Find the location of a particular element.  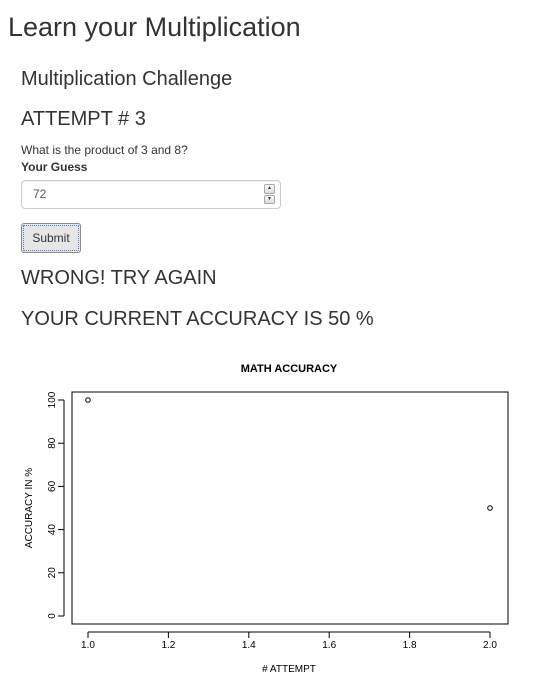

x-tick-label: 2.0 is located at coordinates (490, 645).